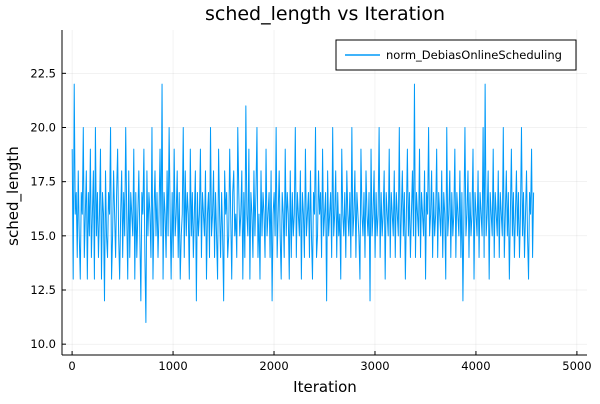  Describe the element at coordinates (474, 55) in the screenshot. I see `legend-label: norm_DebiasOnlineScheduling` at that location.